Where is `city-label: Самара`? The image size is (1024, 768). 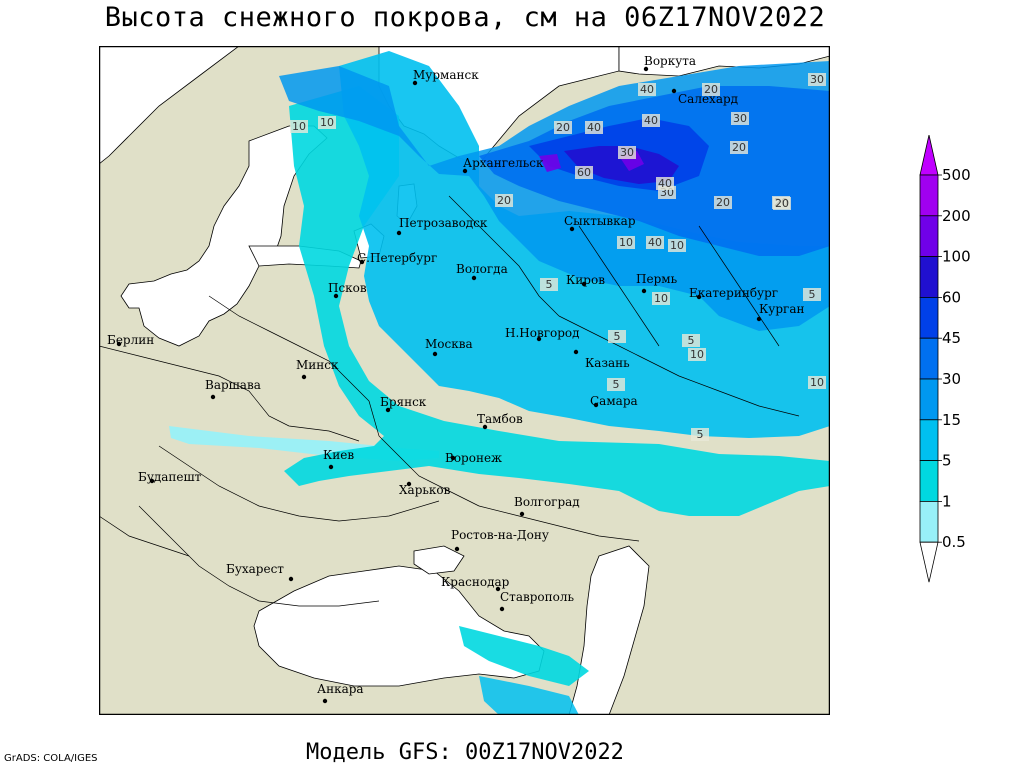
city-label: Самара is located at coordinates (614, 401).